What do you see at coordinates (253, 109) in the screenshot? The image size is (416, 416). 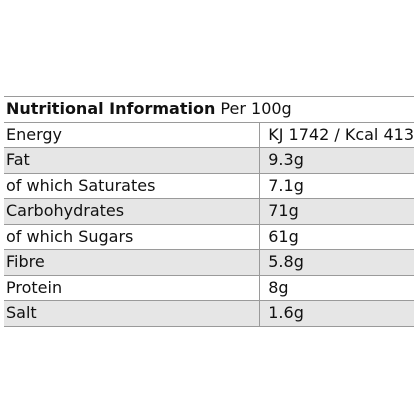 I see `table-title-rest: Per 100g` at bounding box center [253, 109].